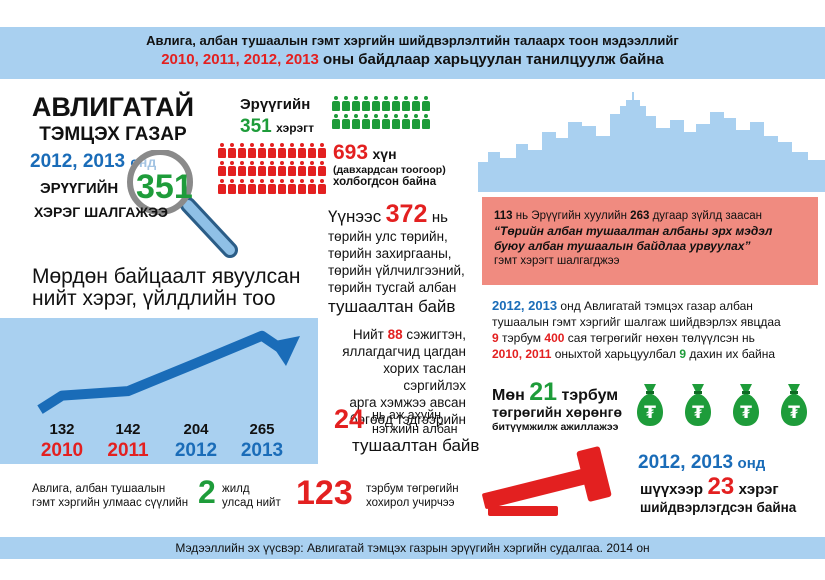  Describe the element at coordinates (62, 450) in the screenshot. I see `chart-year-label: 2010` at that location.